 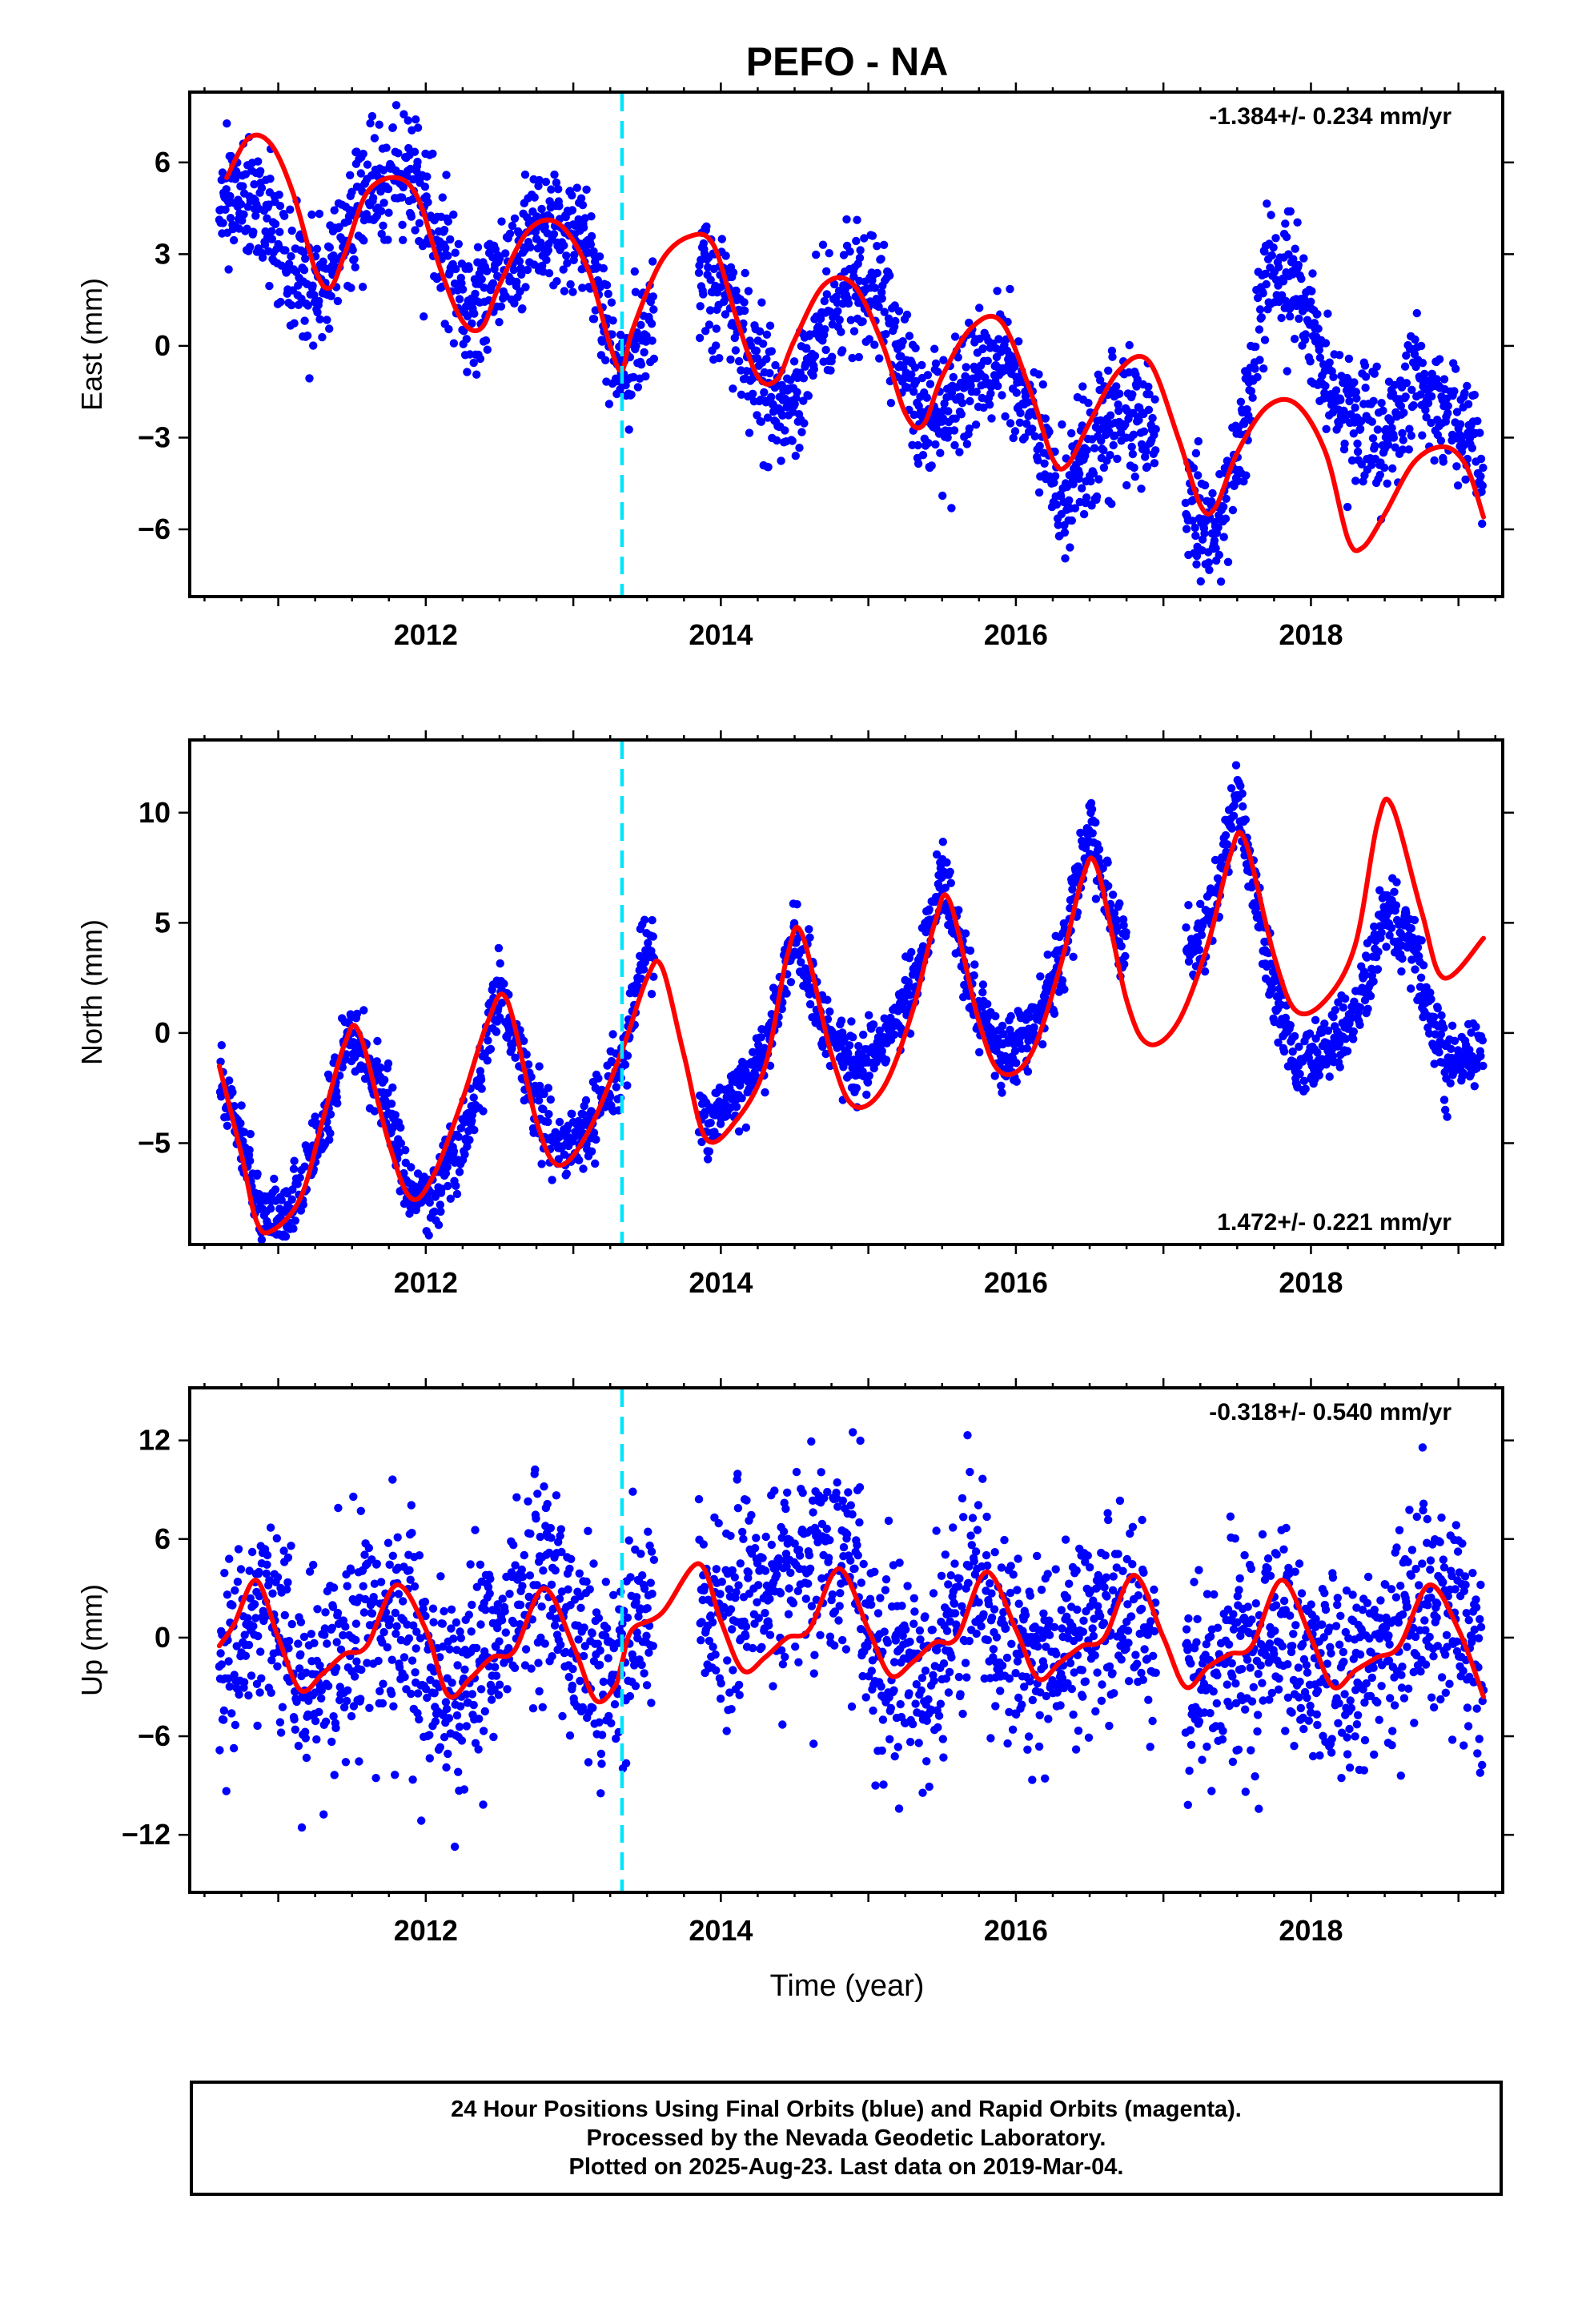 What do you see at coordinates (1016, 1282) in the screenshot?
I see `north-x-tick-label: 2016` at bounding box center [1016, 1282].